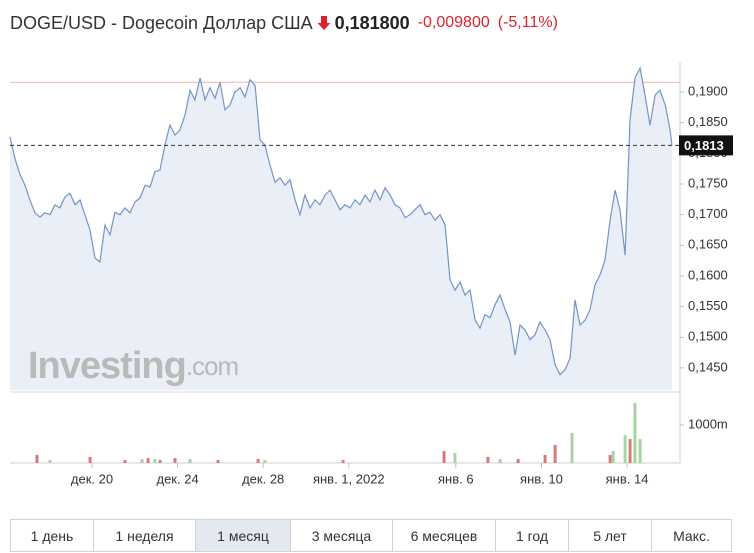  I want to click on range-button: Макс., so click(691, 535).